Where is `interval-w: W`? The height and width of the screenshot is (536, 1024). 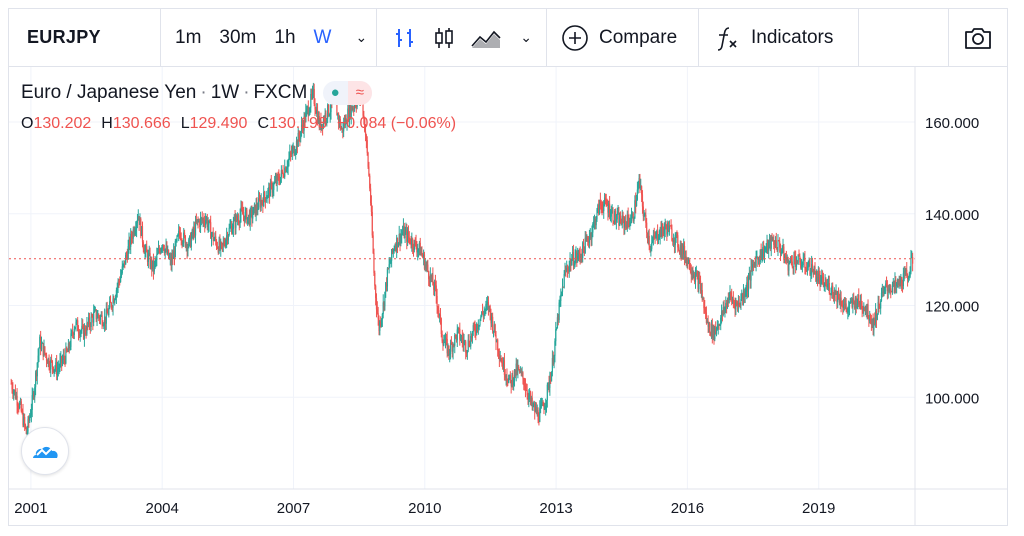
interval-w: W is located at coordinates (322, 37).